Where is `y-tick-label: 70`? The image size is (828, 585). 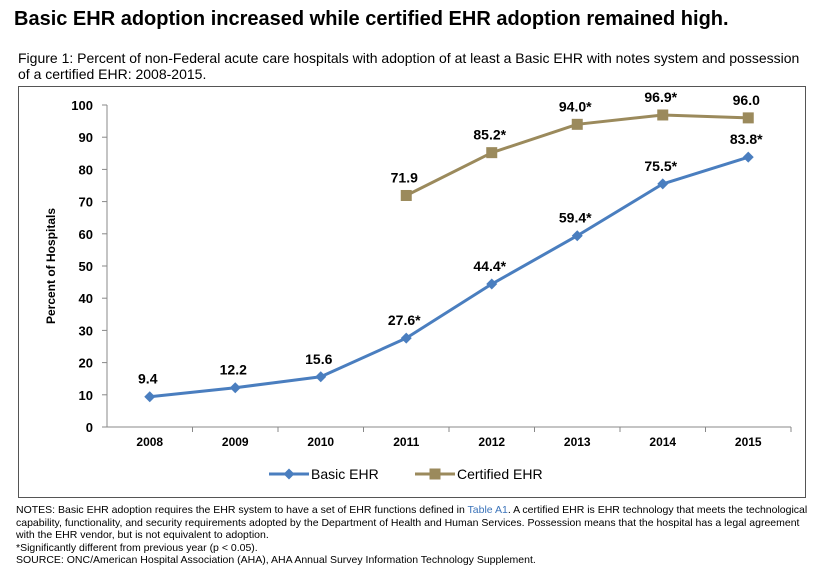
y-tick-label: 70 is located at coordinates (86, 202).